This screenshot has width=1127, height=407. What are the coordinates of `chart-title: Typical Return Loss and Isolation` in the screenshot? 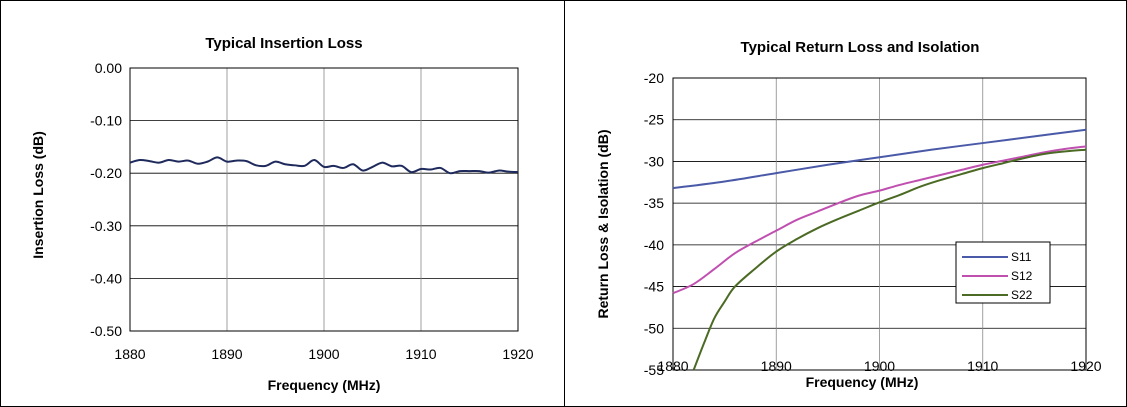 It's located at (860, 47).